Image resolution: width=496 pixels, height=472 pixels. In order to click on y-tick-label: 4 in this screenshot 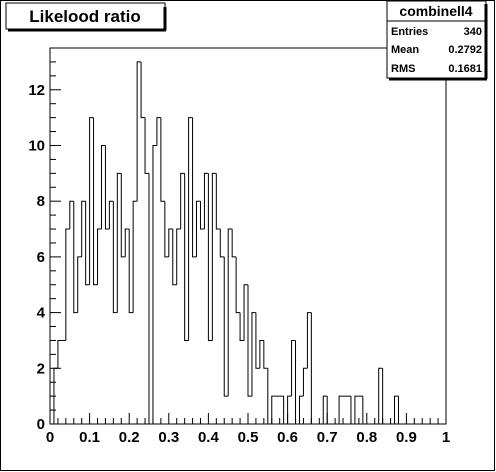, I will do `click(41, 313)`.